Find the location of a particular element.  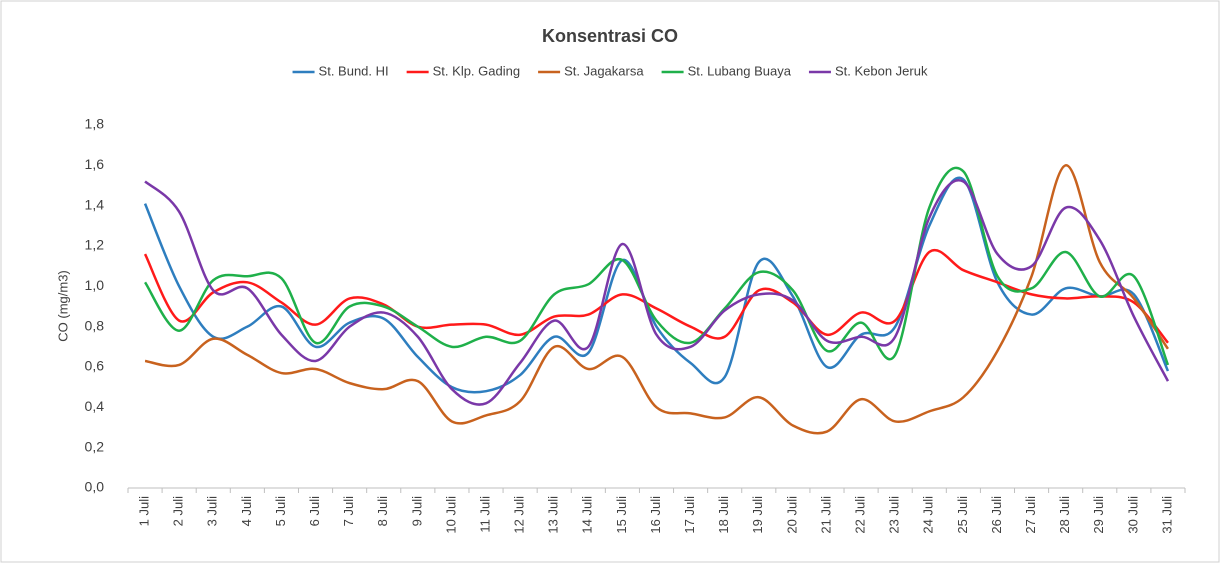

y-tick-label: 0,6 is located at coordinates (95, 366).